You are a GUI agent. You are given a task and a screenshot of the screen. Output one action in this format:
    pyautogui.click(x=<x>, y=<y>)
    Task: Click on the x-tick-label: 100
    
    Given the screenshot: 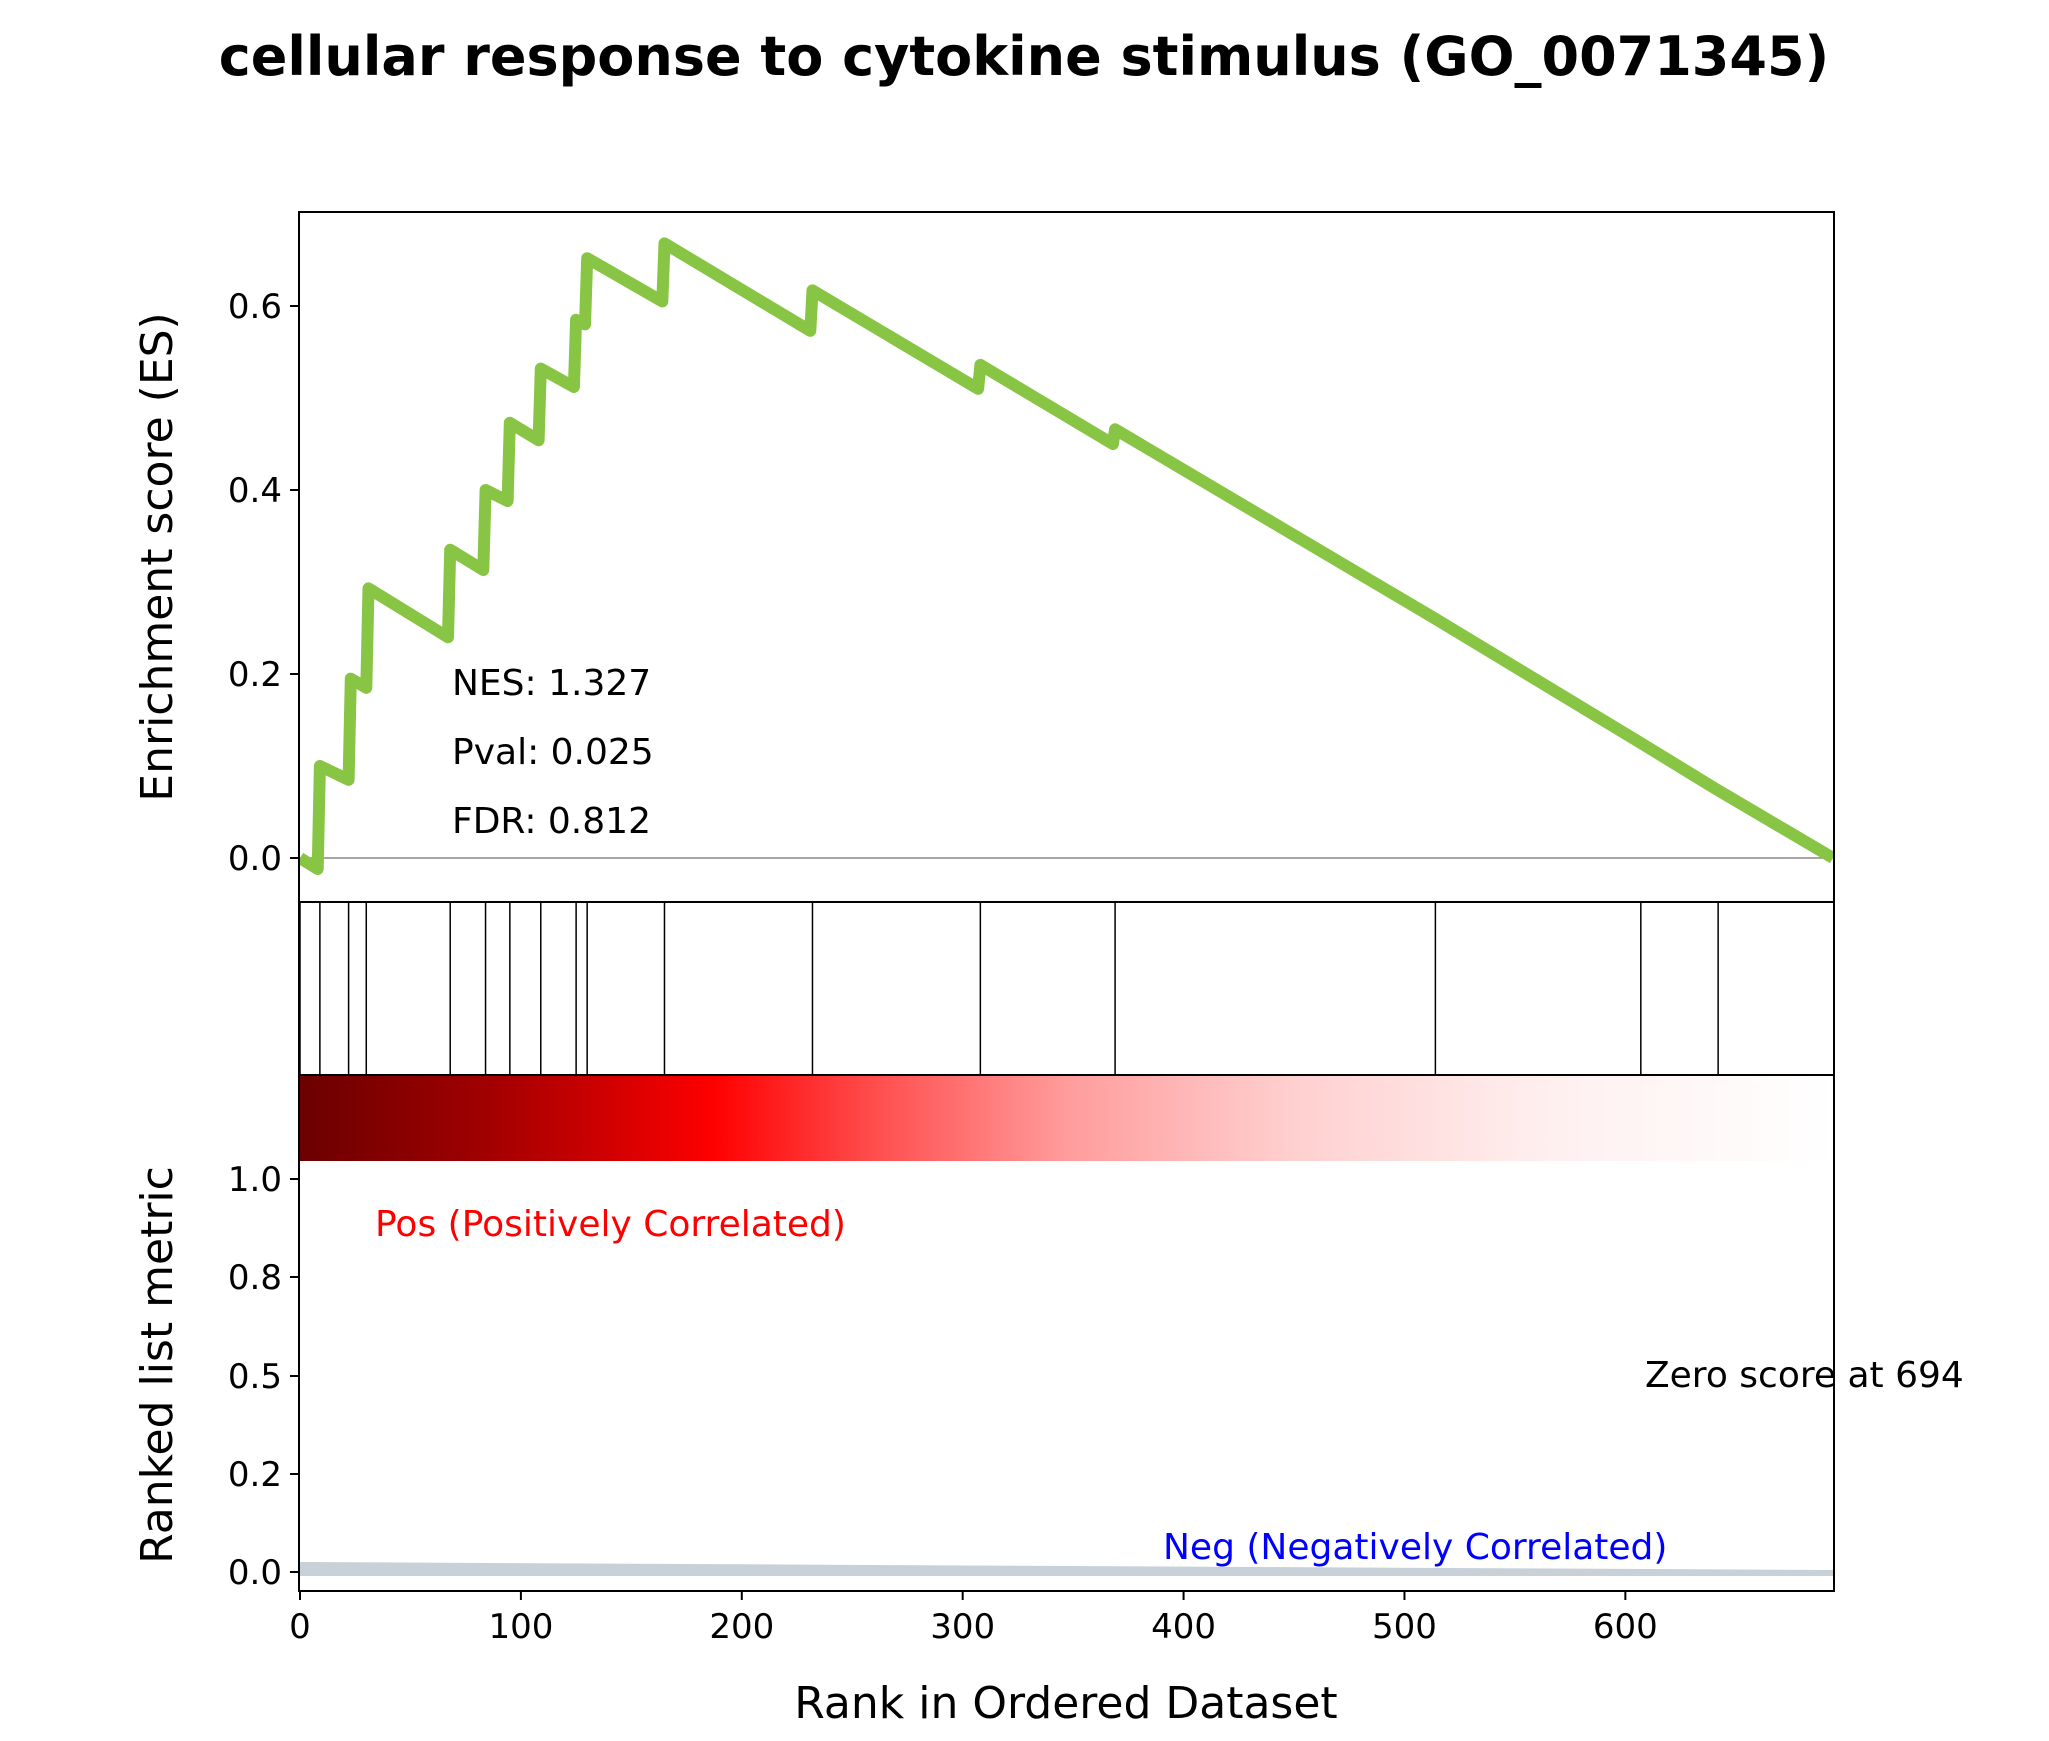 What is the action you would take?
    pyautogui.click(x=520, y=1627)
    